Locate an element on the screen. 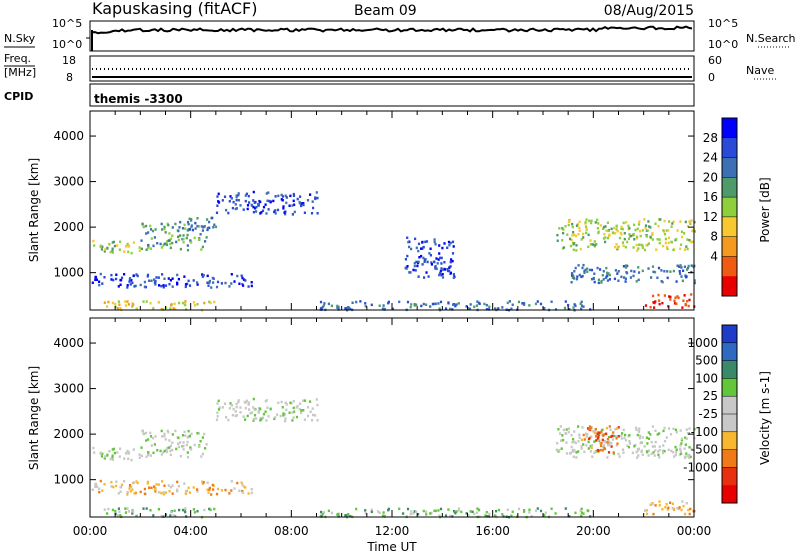 The image size is (800, 554). x-axis-label: Time UT is located at coordinates (391, 547).